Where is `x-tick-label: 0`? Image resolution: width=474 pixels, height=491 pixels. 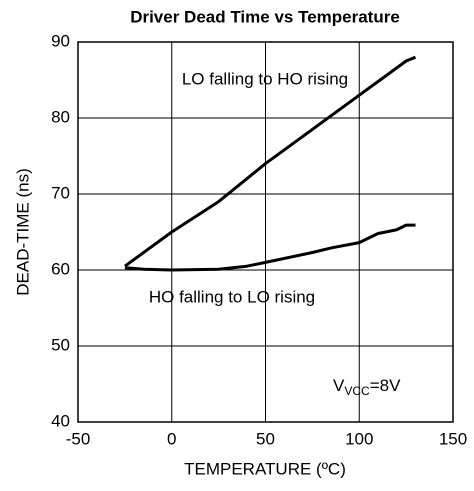
x-tick-label: 0 is located at coordinates (171, 438).